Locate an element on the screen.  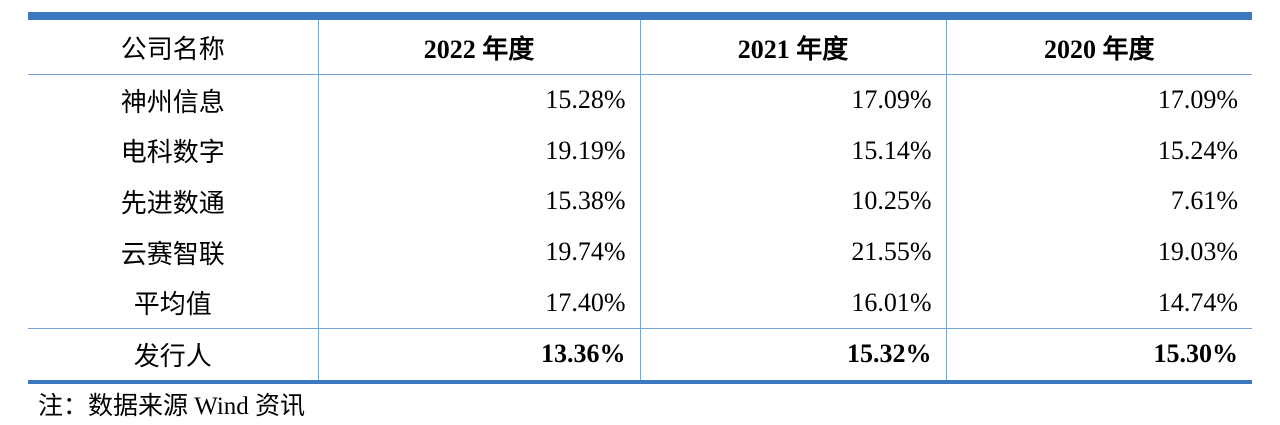
table-row: 神州信息 15.28% 17.09% 17.09% is located at coordinates (640, 100).